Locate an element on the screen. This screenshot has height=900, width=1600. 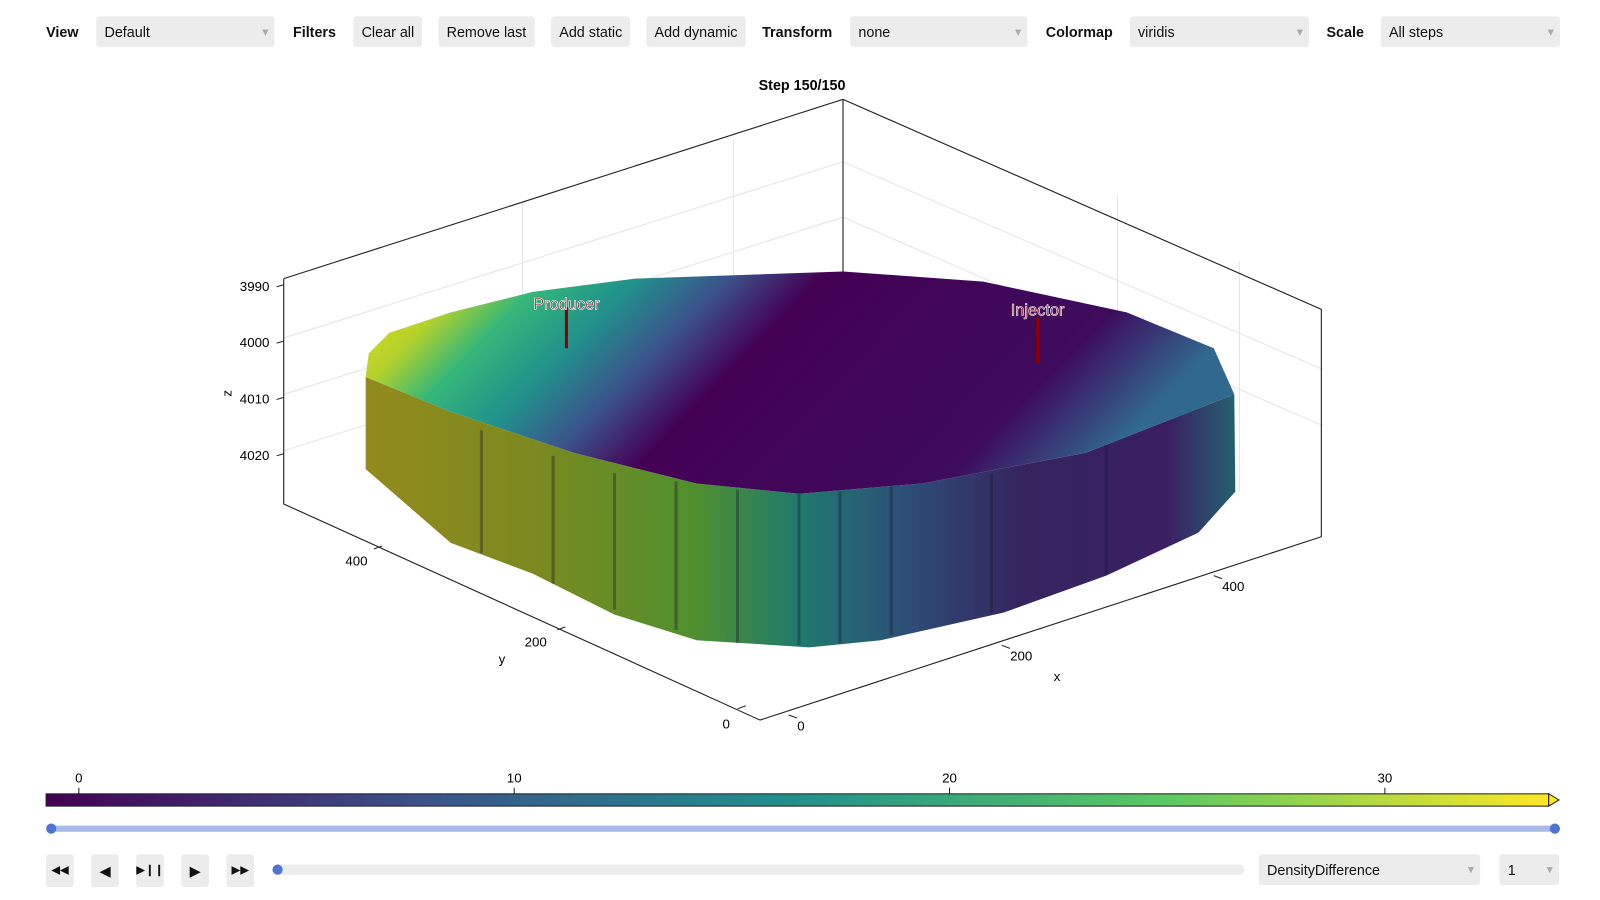
toolbar-button: Clear all is located at coordinates (388, 32).